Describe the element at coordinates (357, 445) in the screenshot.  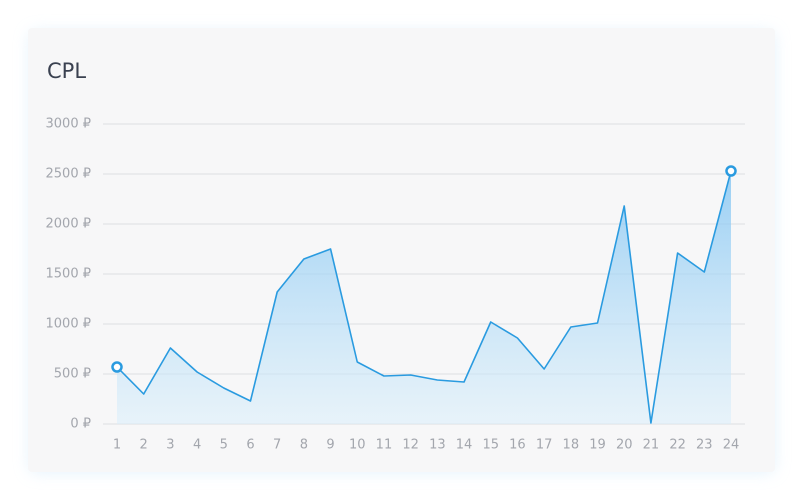
I see `x-tick-label: 10` at that location.